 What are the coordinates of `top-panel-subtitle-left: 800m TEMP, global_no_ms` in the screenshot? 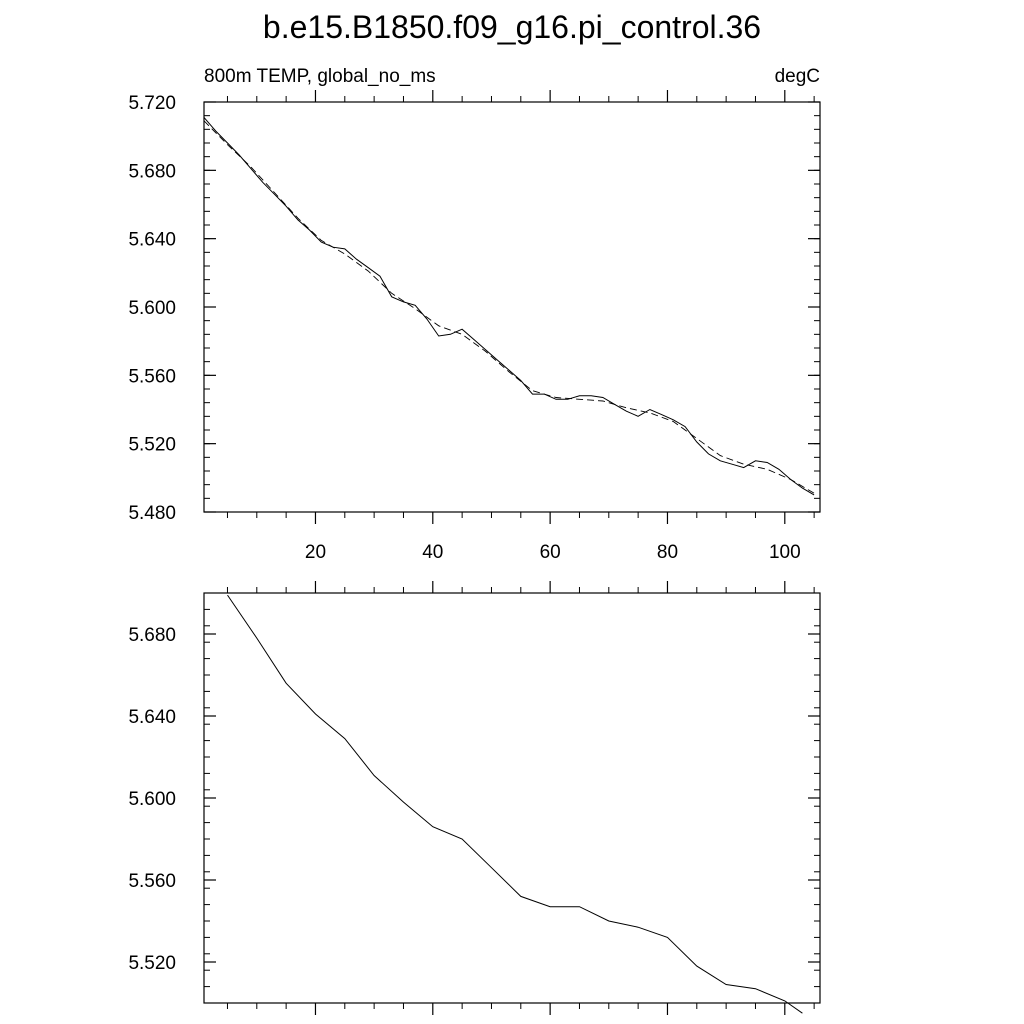 It's located at (320, 76).